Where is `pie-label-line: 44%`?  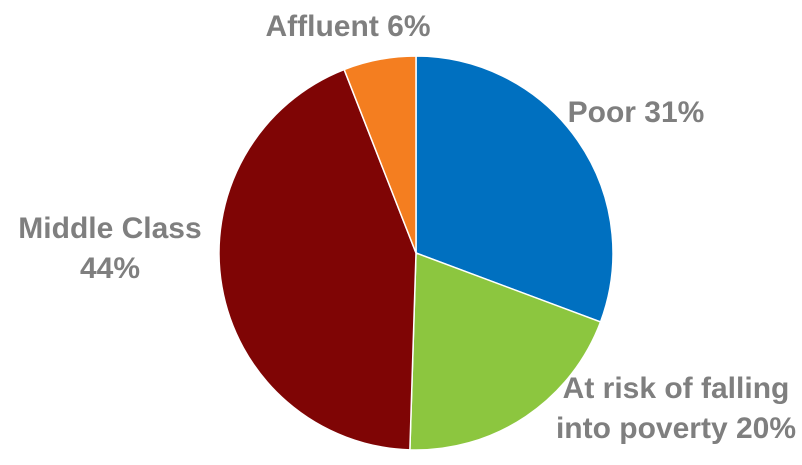
pie-label-line: 44% is located at coordinates (110, 268).